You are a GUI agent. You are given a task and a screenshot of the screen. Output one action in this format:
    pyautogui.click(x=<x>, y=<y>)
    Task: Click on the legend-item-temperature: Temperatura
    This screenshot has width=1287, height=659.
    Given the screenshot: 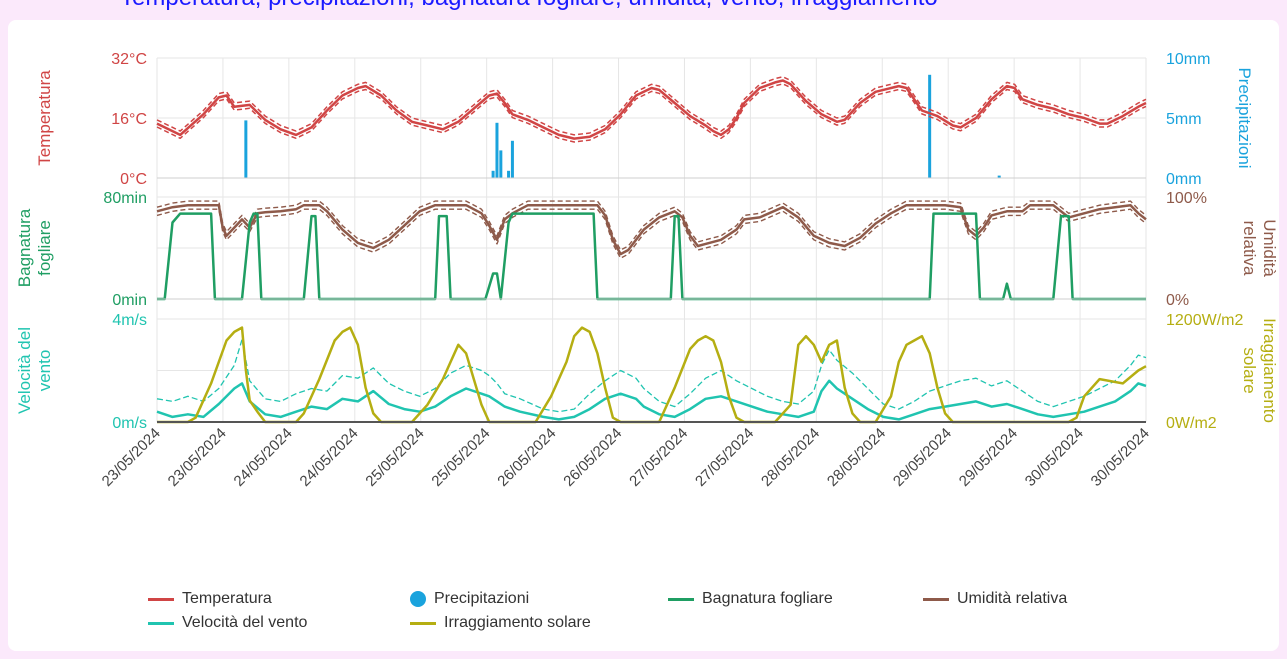 What is the action you would take?
    pyautogui.click(x=210, y=599)
    